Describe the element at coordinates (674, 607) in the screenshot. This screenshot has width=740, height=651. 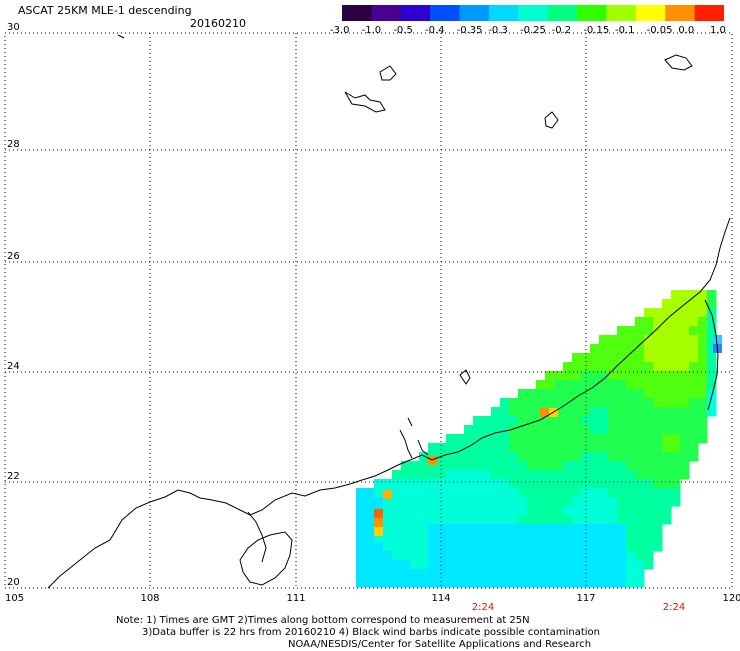
I see `time-label: 2:24` at that location.